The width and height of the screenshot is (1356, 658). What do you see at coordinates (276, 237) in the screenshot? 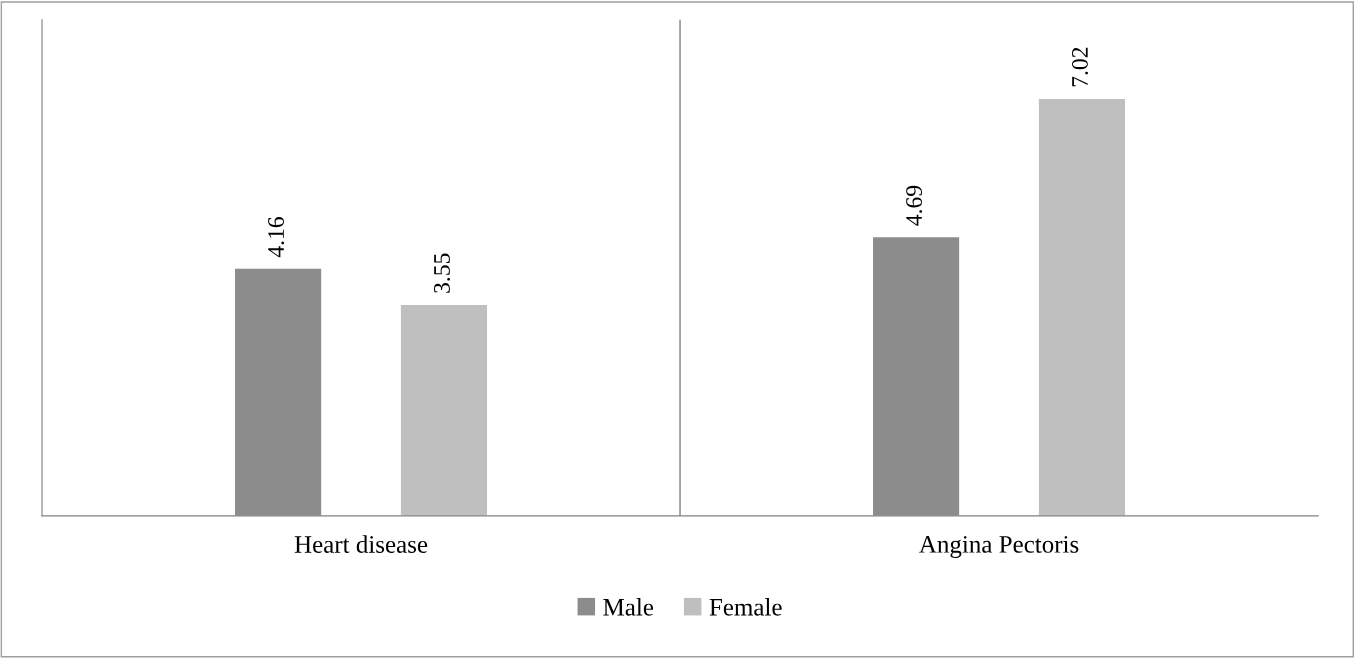
I see `data-label: 4.16` at bounding box center [276, 237].